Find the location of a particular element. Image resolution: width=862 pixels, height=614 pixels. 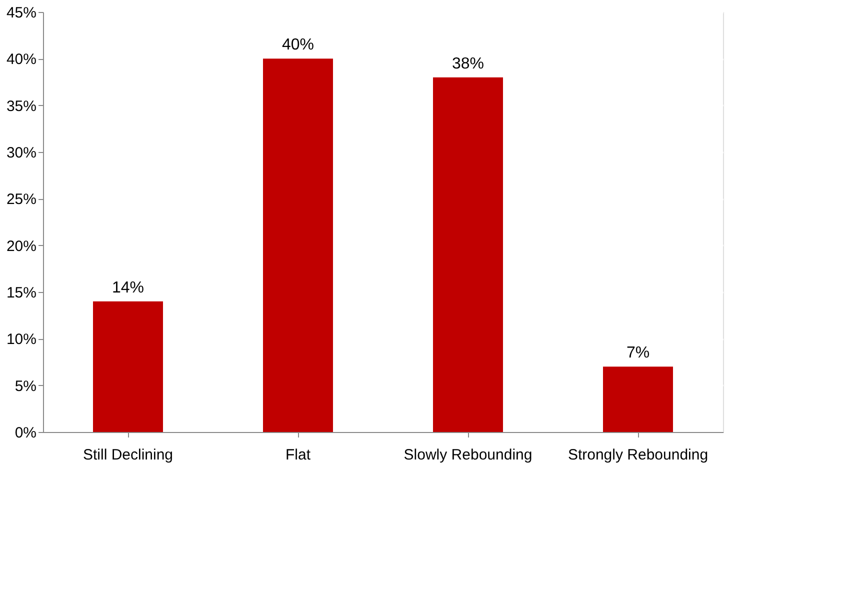

y-tick-label: 0% is located at coordinates (25, 433).